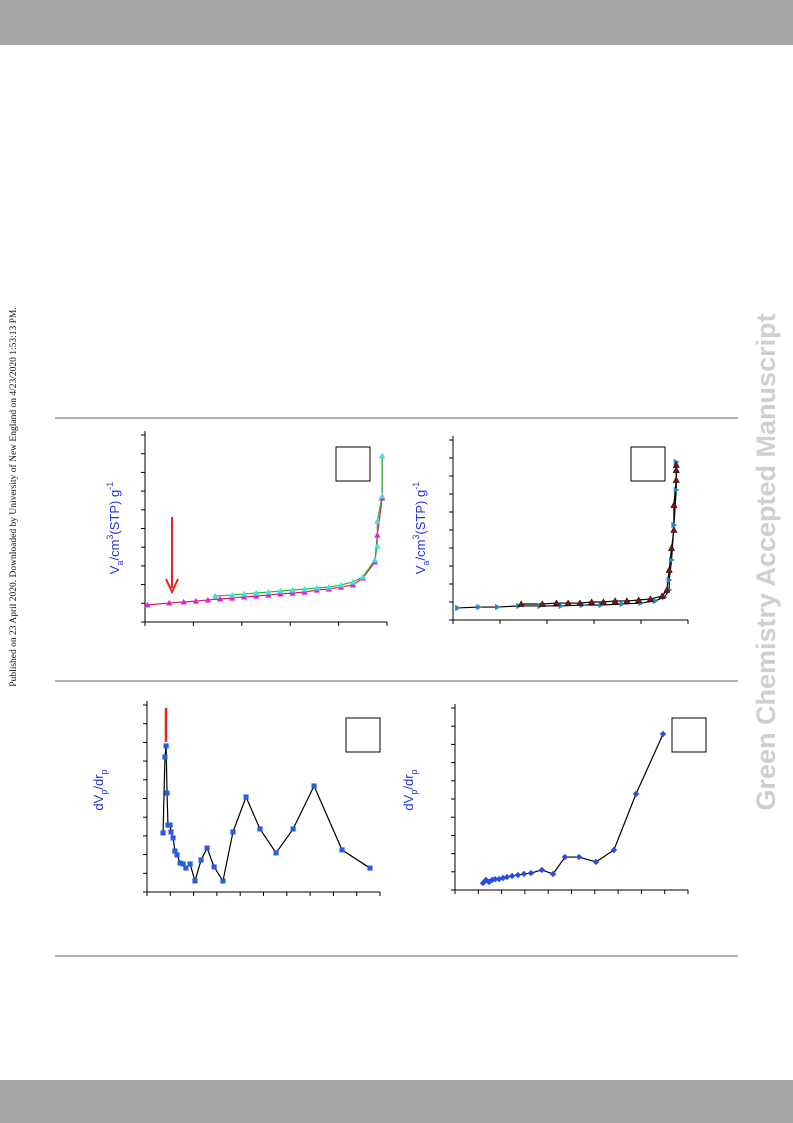  I want to click on y-axis-label-part: 3, so click(416, 537).